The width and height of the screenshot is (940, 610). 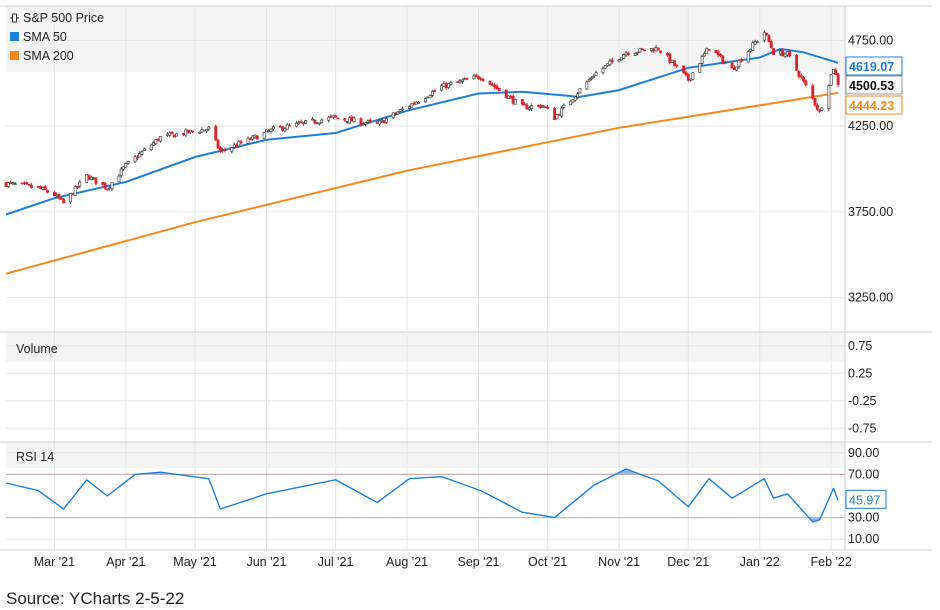 What do you see at coordinates (874, 105) in the screenshot?
I see `last-value-badge` at bounding box center [874, 105].